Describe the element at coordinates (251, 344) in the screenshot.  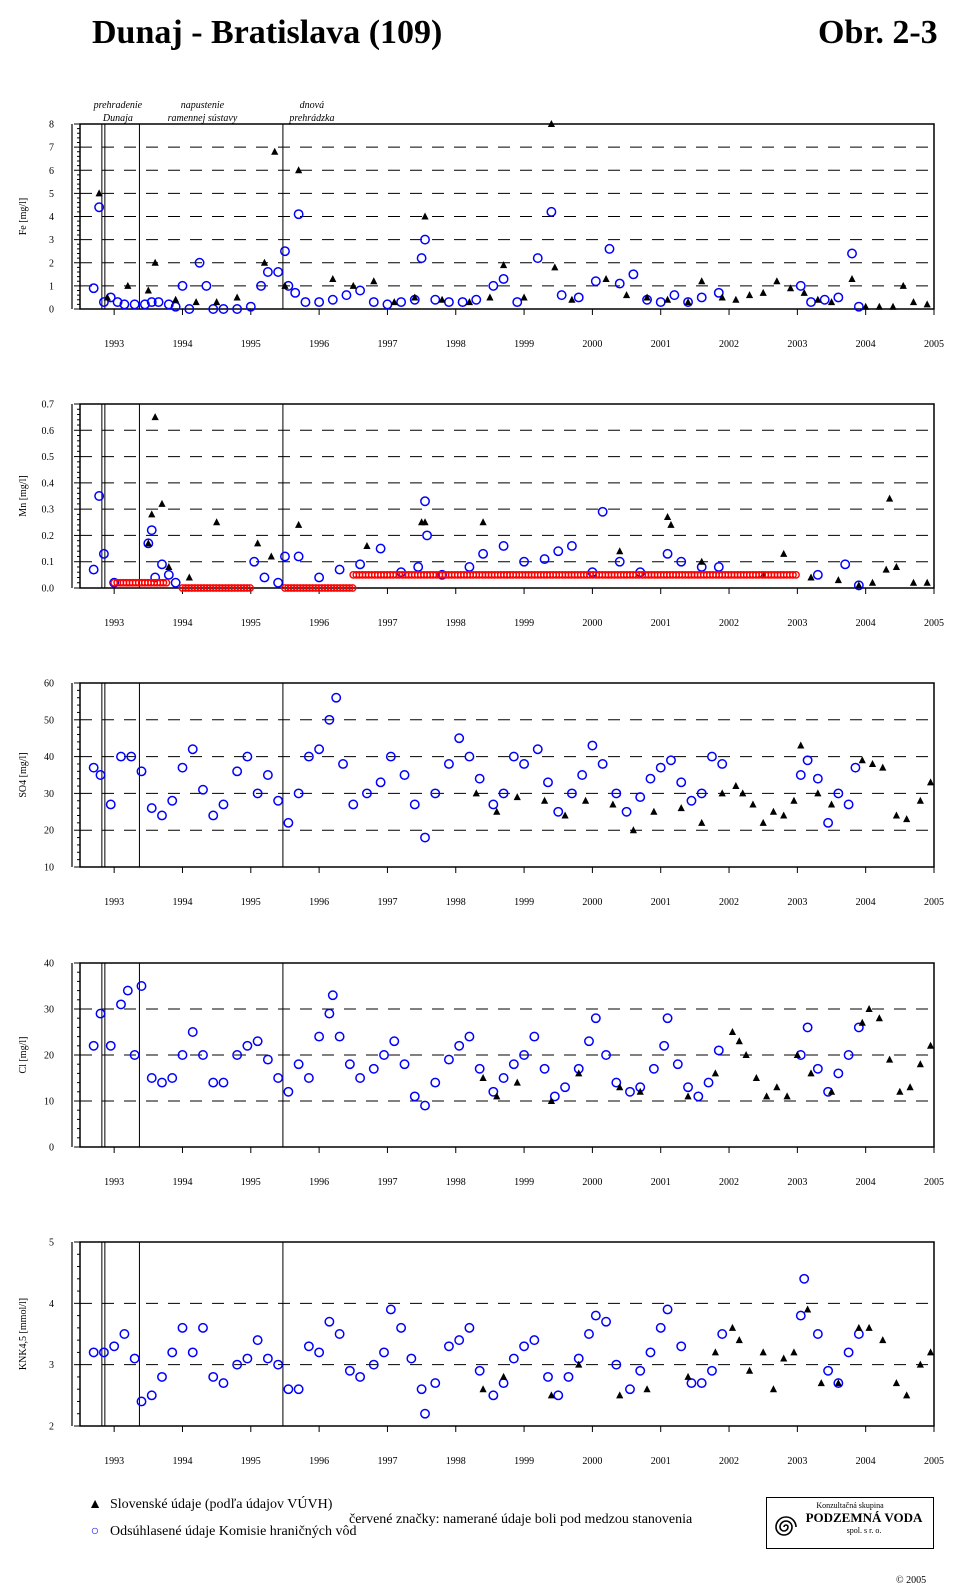
I see `x-tick-label: 1995` at that location.